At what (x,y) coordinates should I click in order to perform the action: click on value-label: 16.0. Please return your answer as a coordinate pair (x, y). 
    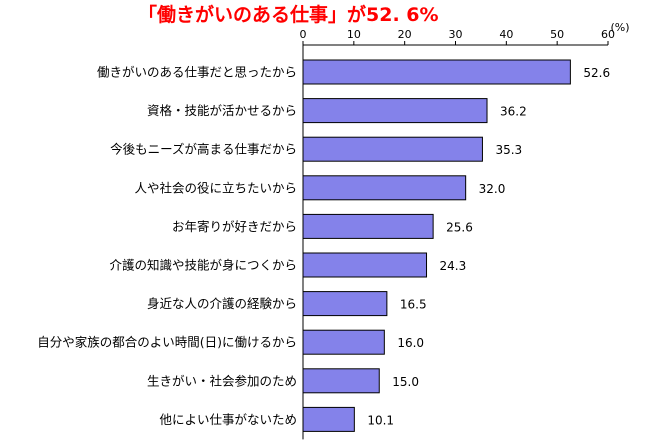
    Looking at the image, I should click on (410, 343).